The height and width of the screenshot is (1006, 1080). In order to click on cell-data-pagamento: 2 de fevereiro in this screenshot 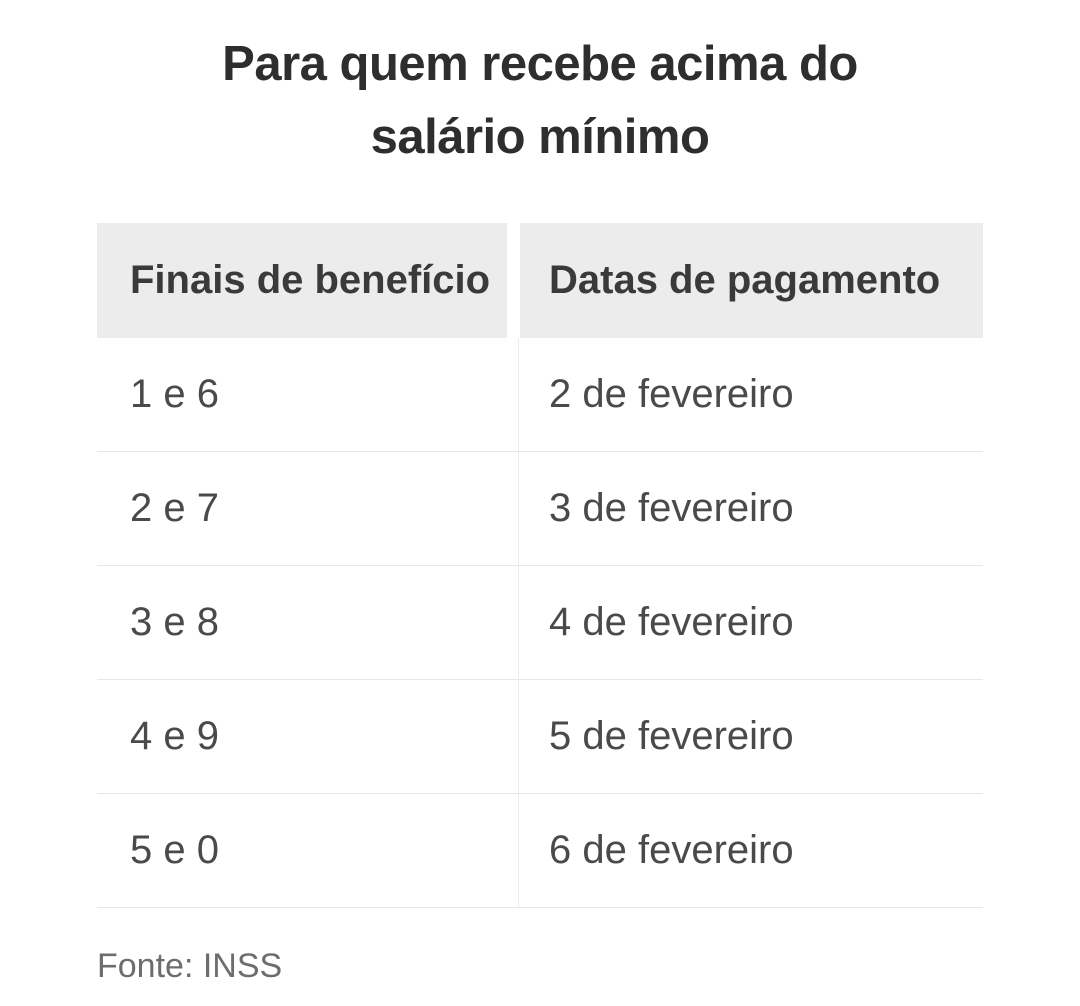, I will do `click(671, 394)`.